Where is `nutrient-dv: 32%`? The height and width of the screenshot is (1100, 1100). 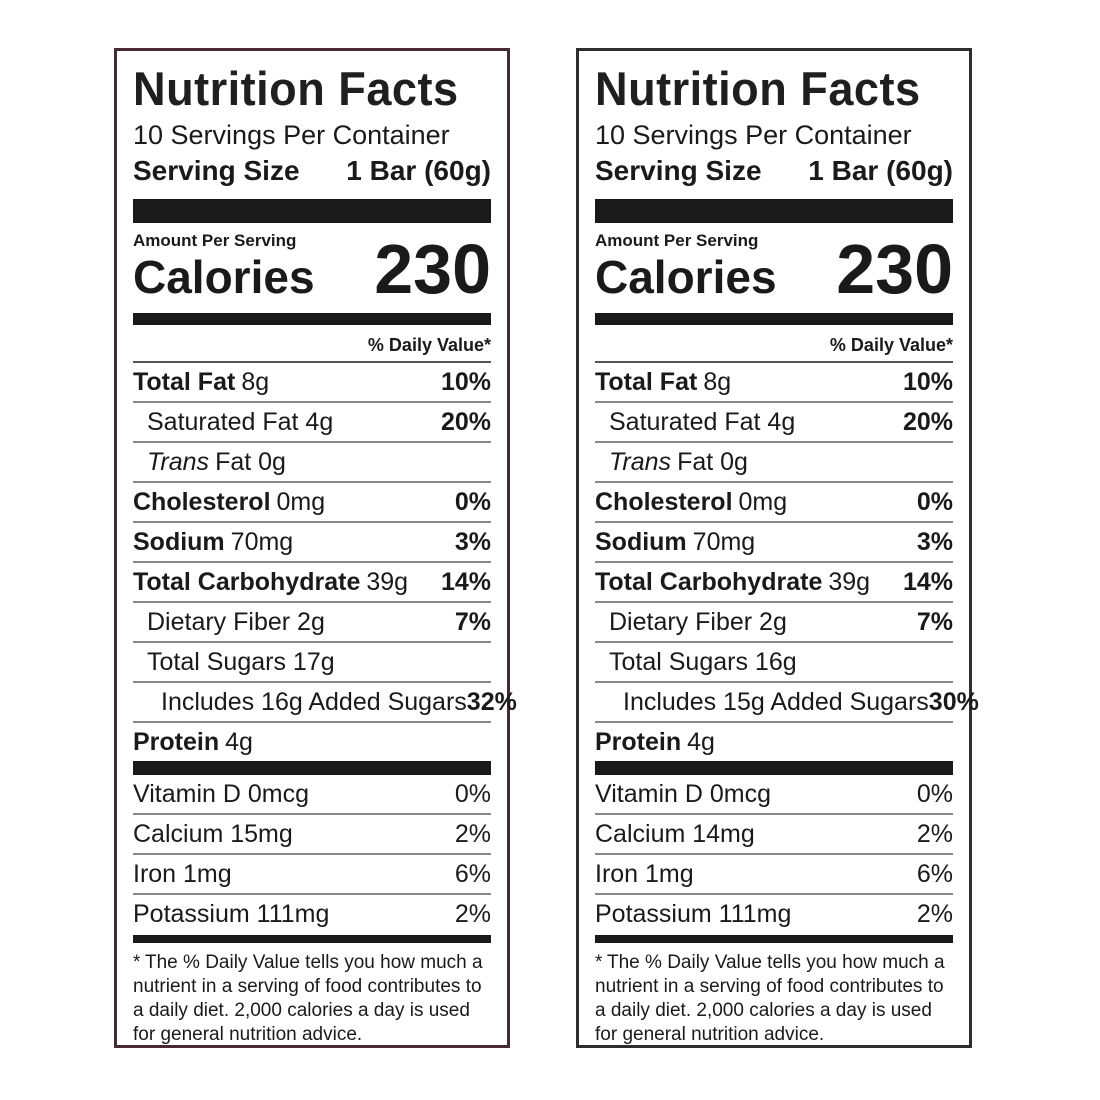 nutrient-dv: 32% is located at coordinates (491, 701).